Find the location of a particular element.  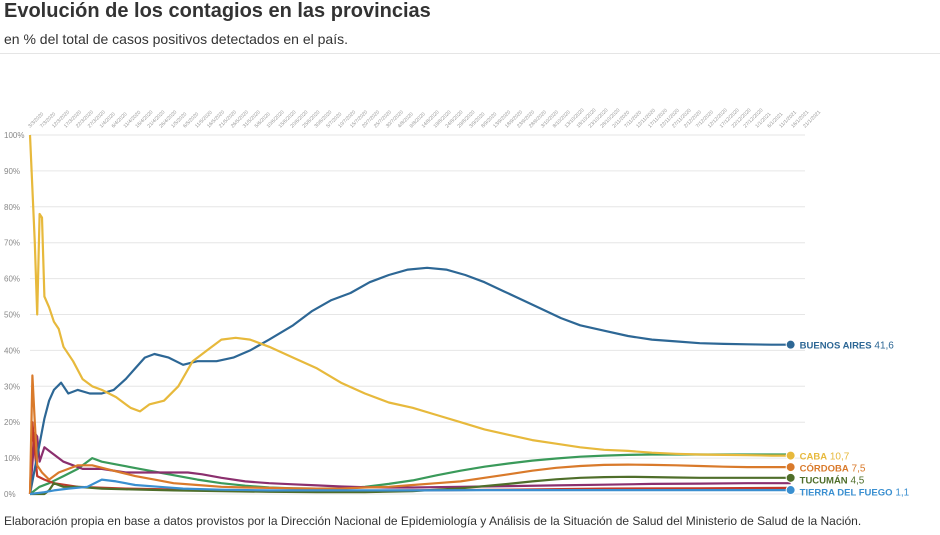

y-tick-label: 90% is located at coordinates (12, 171).